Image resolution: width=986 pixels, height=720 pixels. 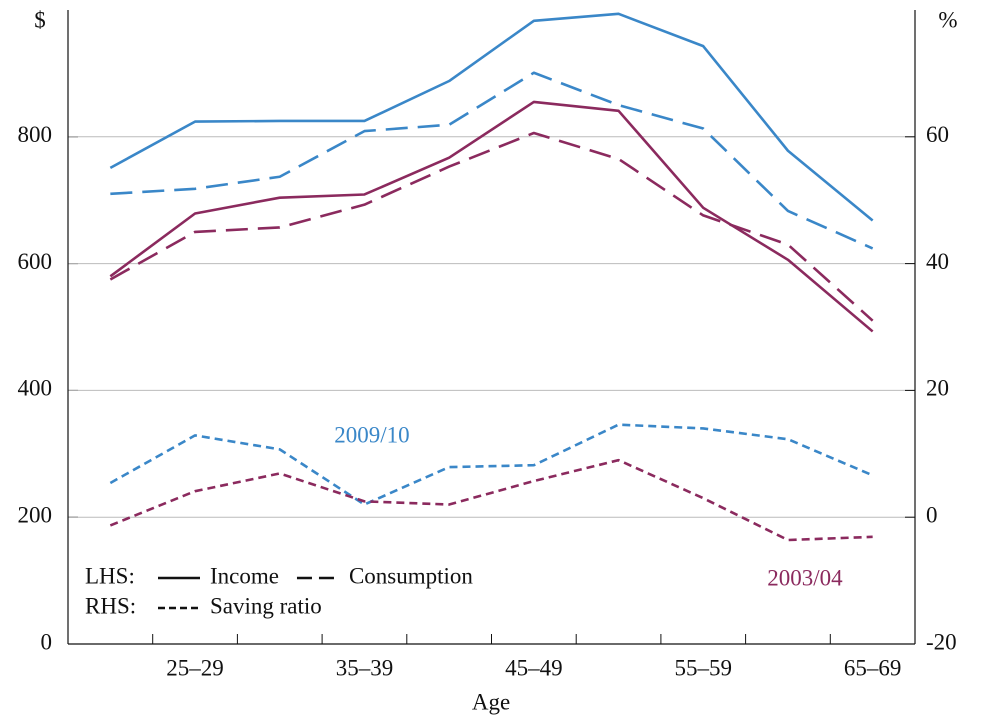 What do you see at coordinates (195, 667) in the screenshot?
I see `x-tick-label: 25–29` at bounding box center [195, 667].